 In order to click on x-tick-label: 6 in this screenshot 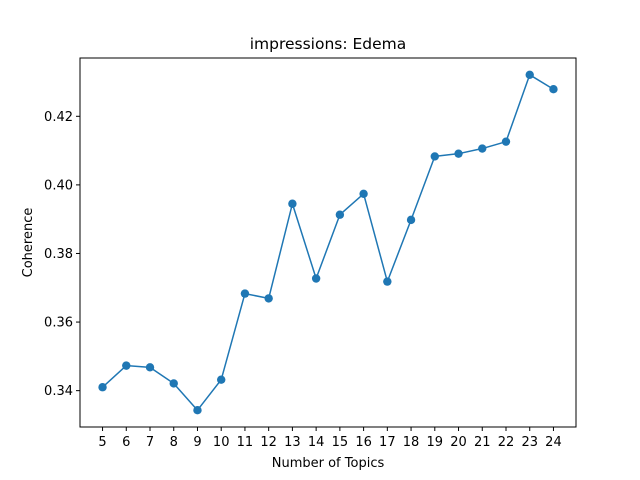, I will do `click(126, 442)`.